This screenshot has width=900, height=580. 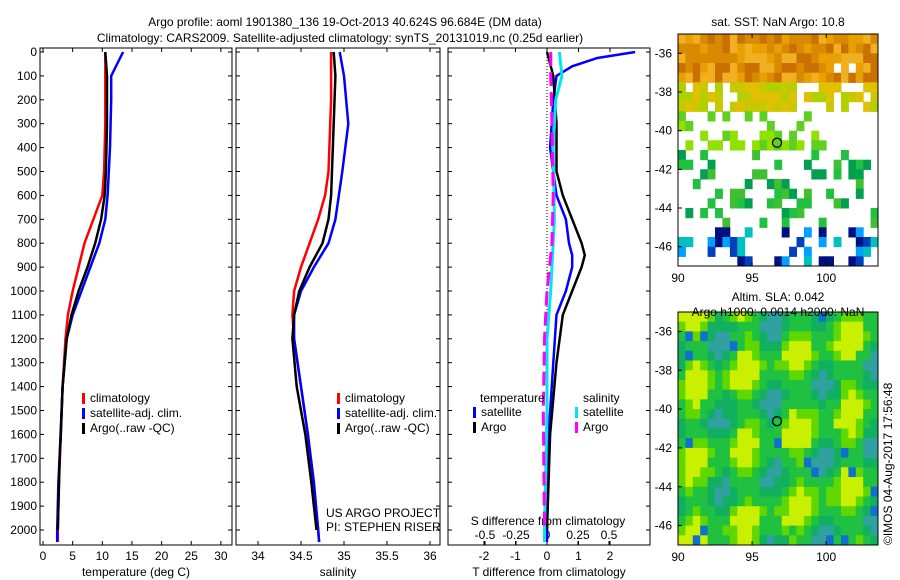 I want to click on y-tick-label: 0, so click(x=33, y=52).